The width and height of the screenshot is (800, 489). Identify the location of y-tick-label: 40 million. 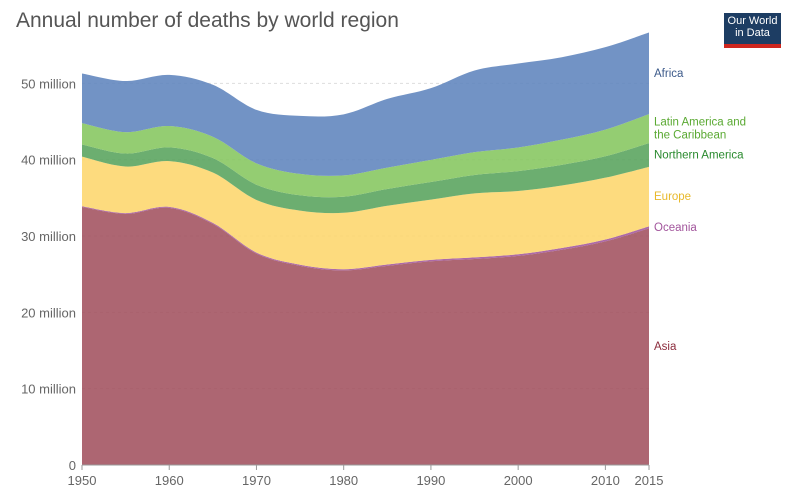
(48, 160).